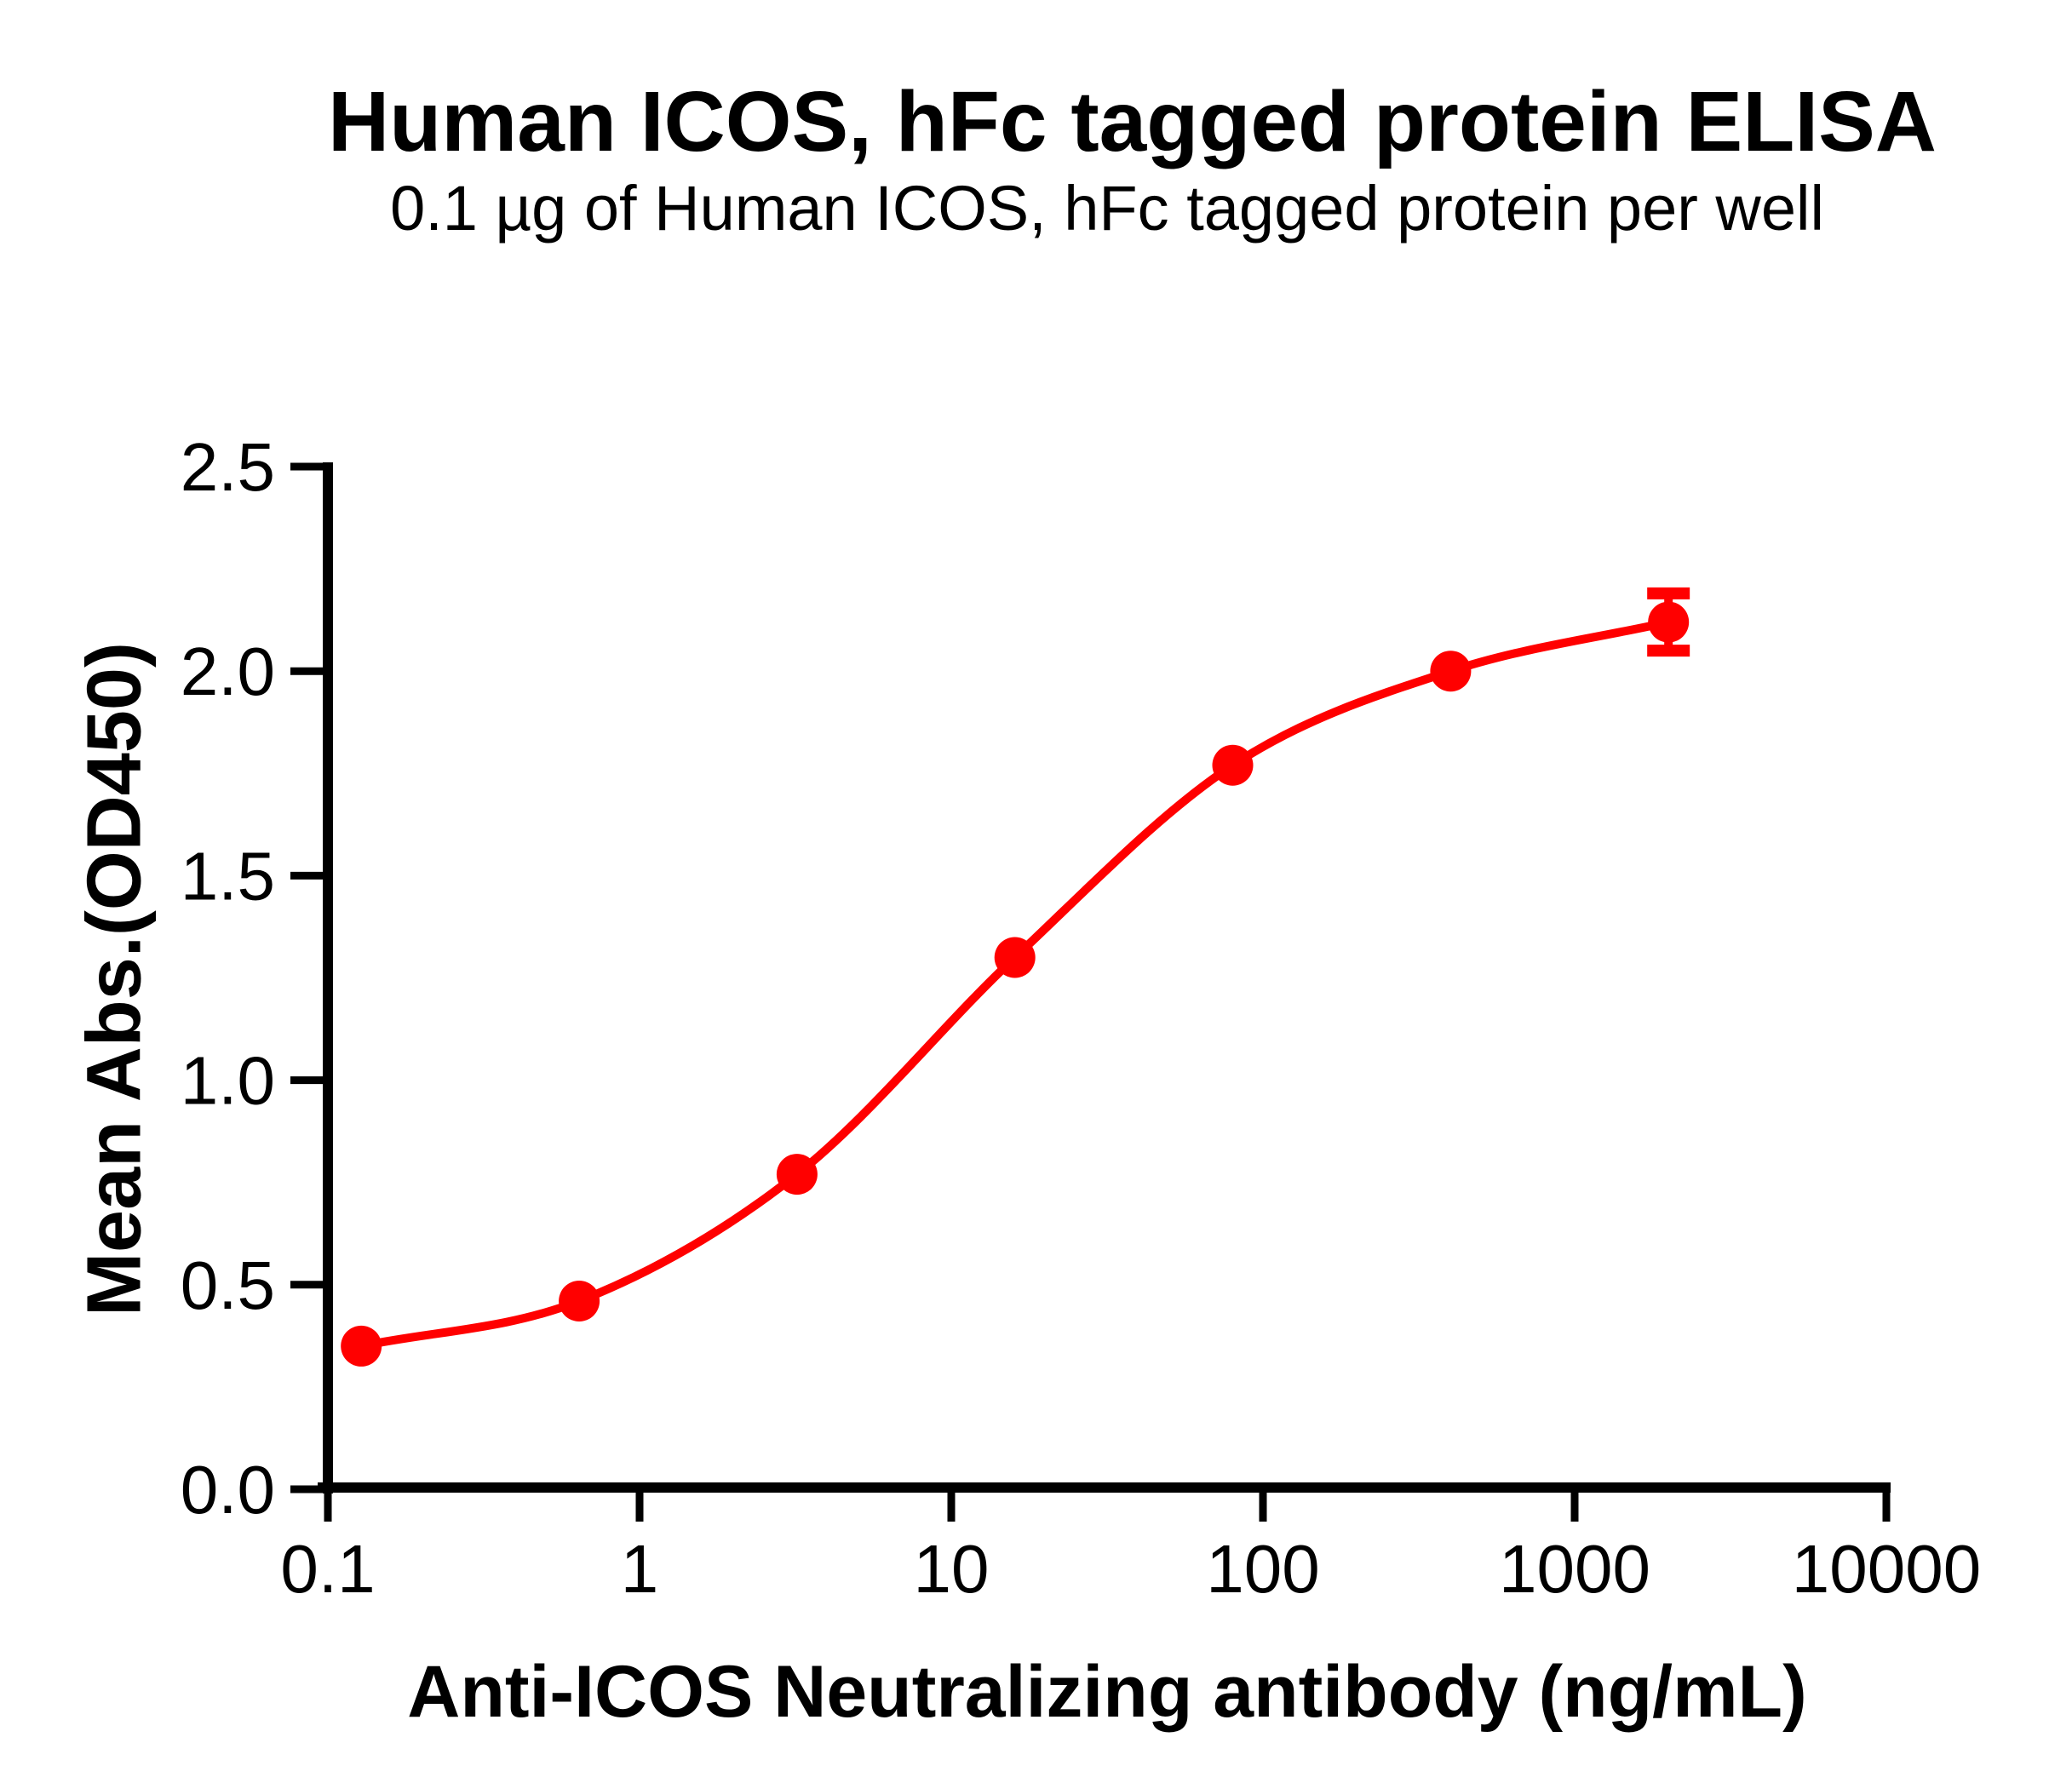 This screenshot has width=2072, height=1783. What do you see at coordinates (228, 1081) in the screenshot?
I see `y-tick-label: 1.0` at bounding box center [228, 1081].